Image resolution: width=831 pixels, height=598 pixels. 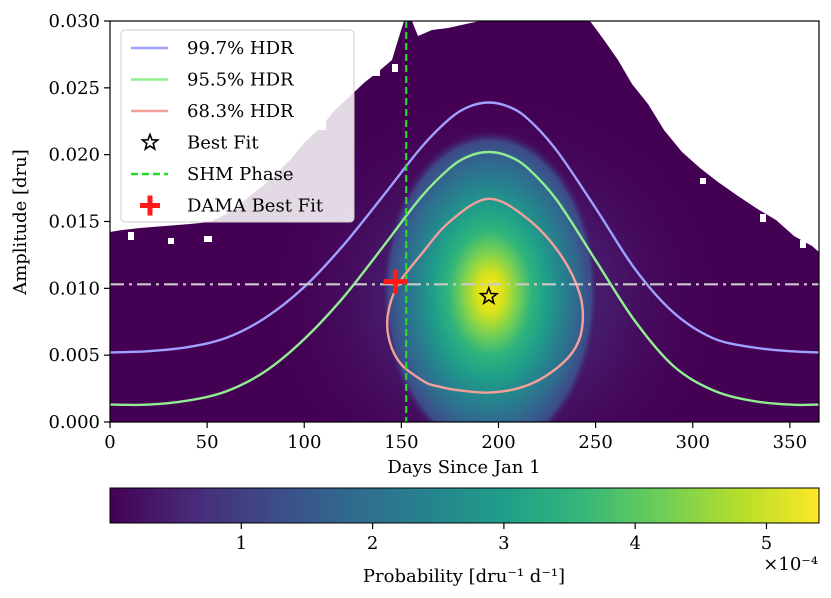 What do you see at coordinates (498, 442) in the screenshot?
I see `x-tick-label: 200` at bounding box center [498, 442].